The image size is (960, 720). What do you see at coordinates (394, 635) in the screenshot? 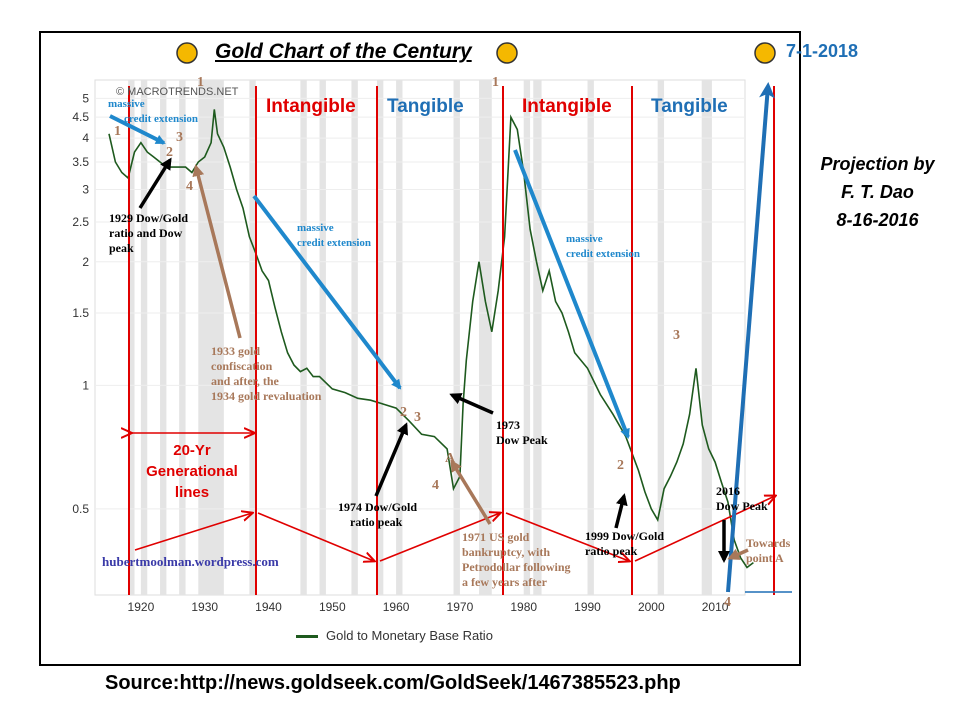
I see `chart-legend: Gold to Monetary Base Ratio` at bounding box center [394, 635].